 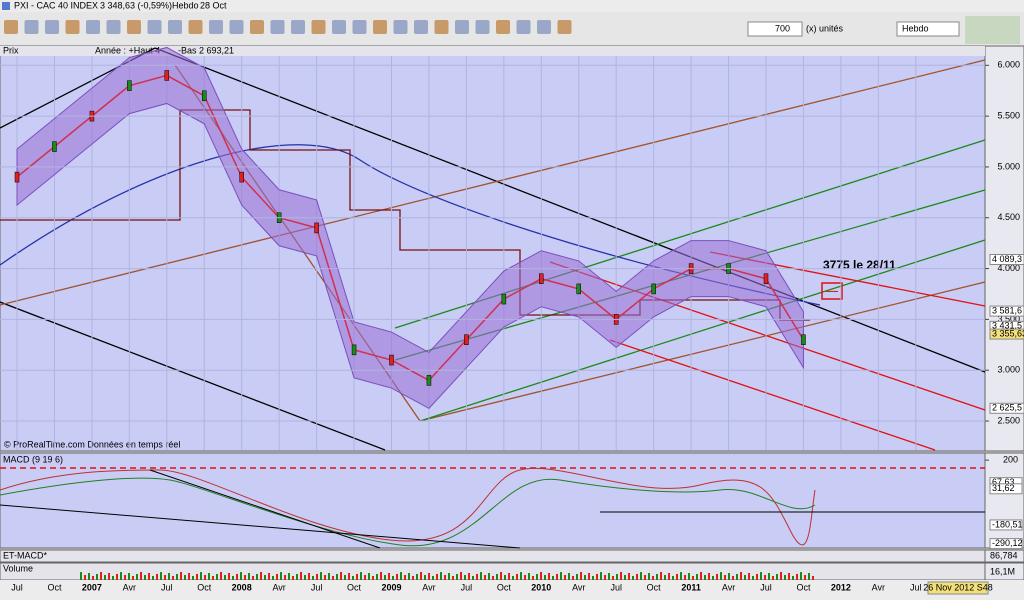 I want to click on legend-high: Année : +Haut 4, so click(x=127, y=50).